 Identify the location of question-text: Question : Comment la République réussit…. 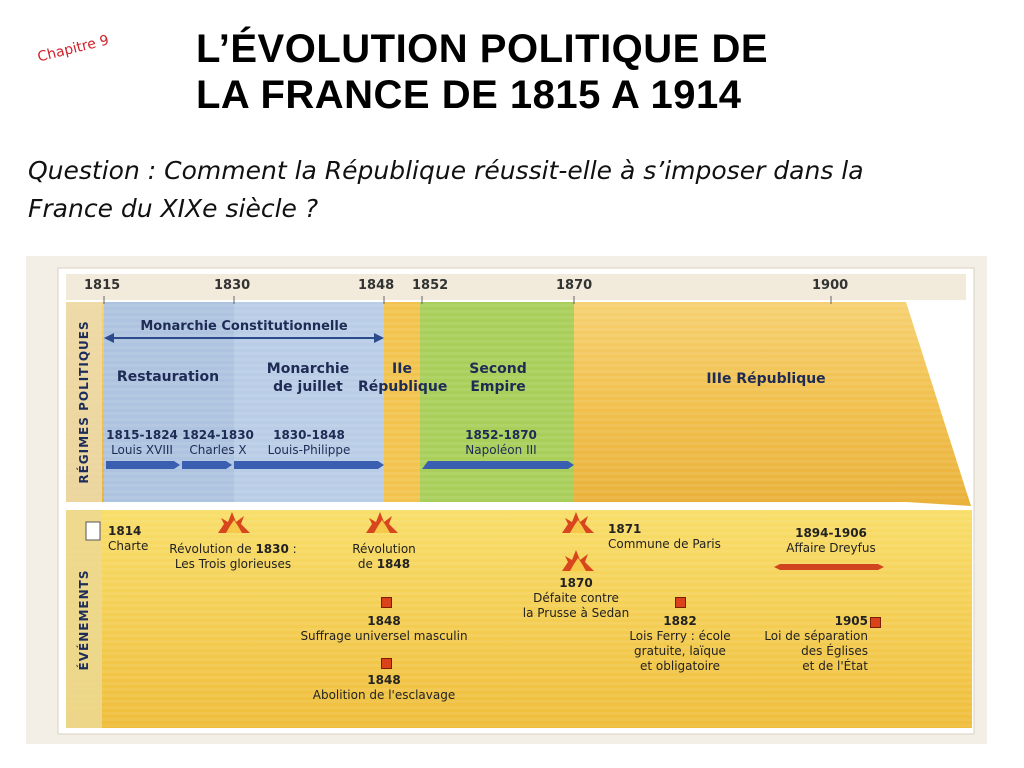
(508, 190).